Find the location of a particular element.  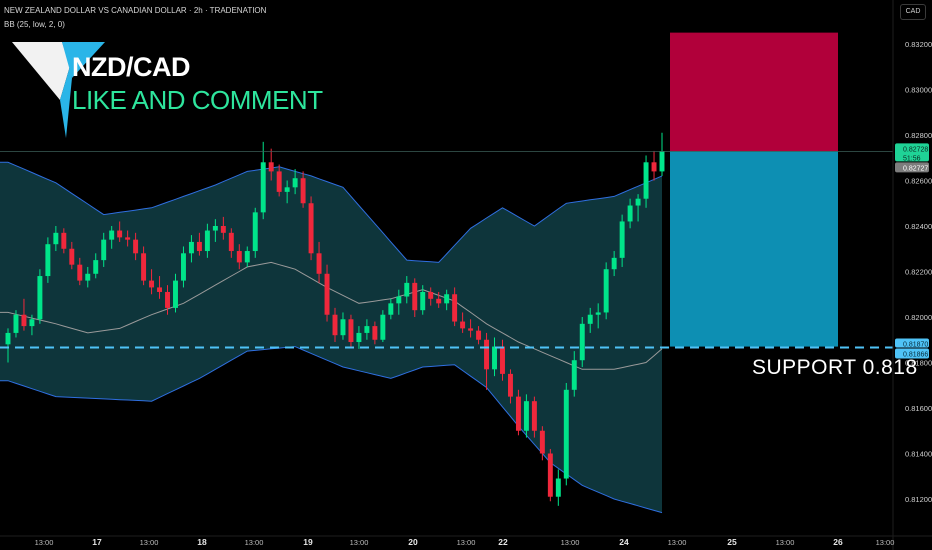

y-tick-label: 0.81400 is located at coordinates (918, 454).